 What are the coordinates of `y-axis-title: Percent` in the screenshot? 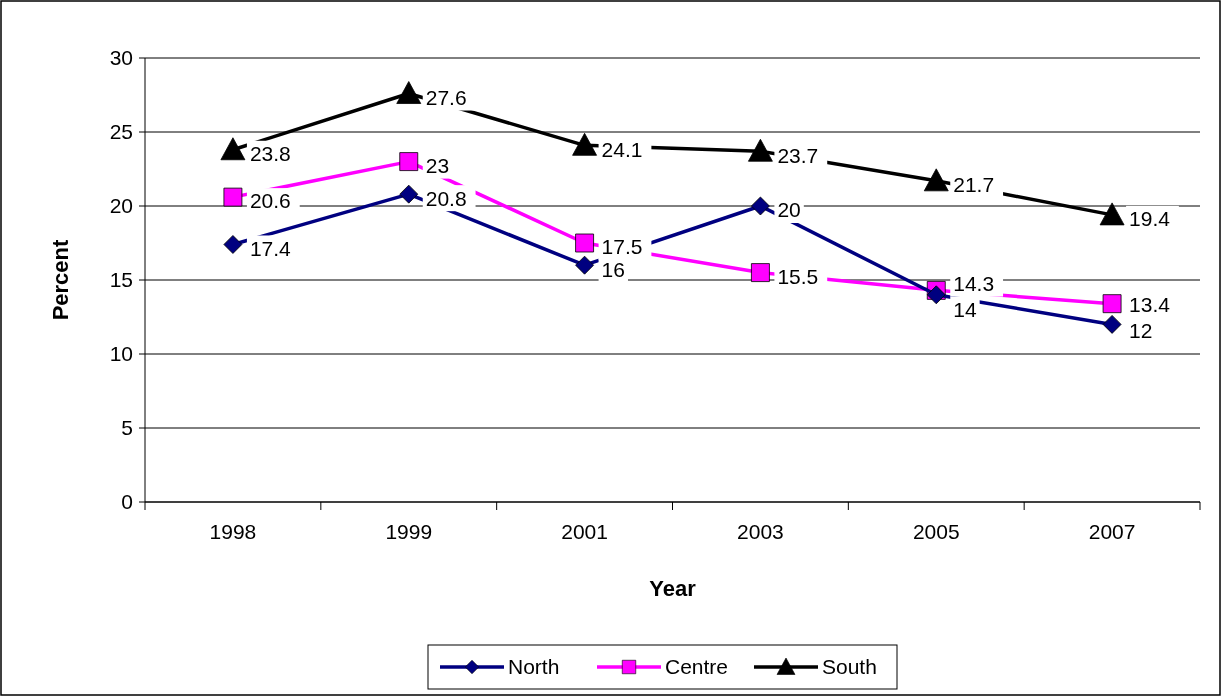 It's located at (60, 279).